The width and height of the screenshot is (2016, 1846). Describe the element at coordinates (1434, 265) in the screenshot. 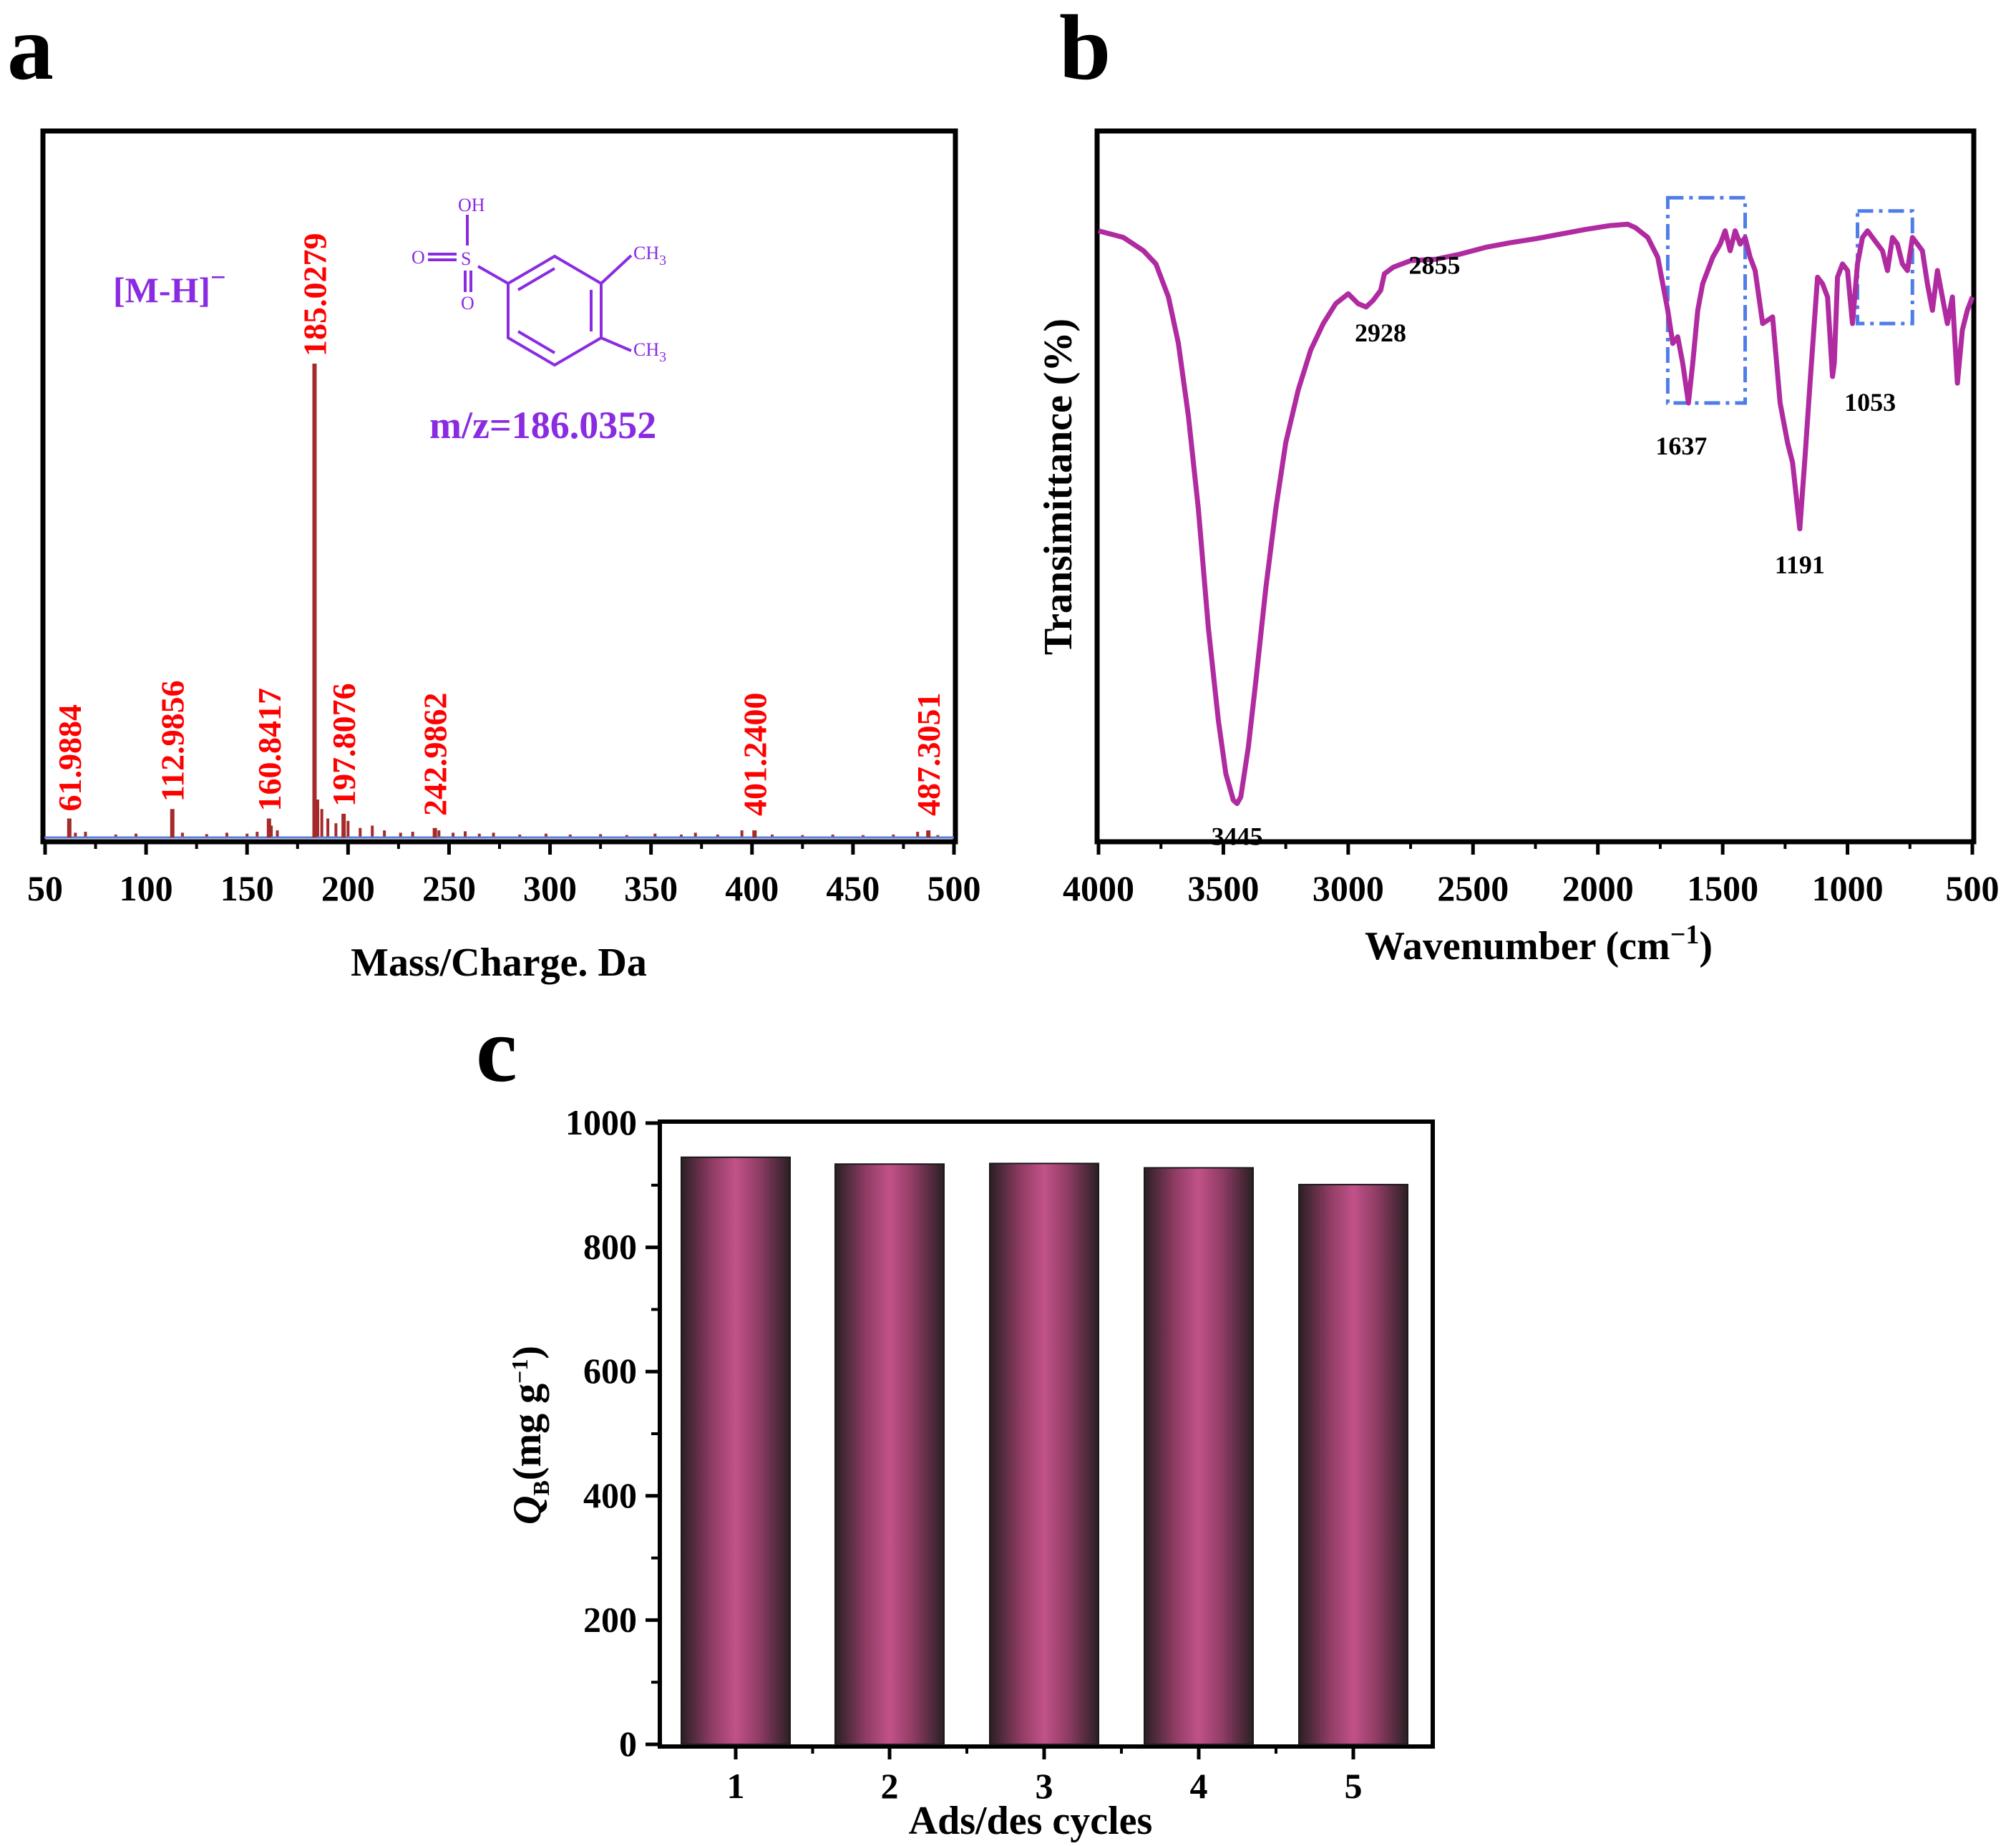

I see `ir-peak-label: 2855` at that location.